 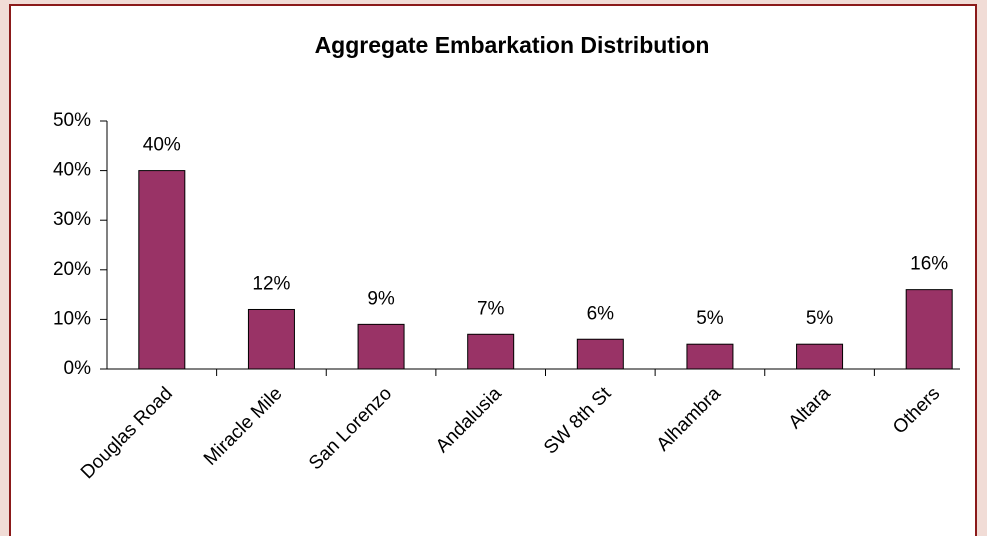 What do you see at coordinates (162, 145) in the screenshot?
I see `value-label: 40%` at bounding box center [162, 145].